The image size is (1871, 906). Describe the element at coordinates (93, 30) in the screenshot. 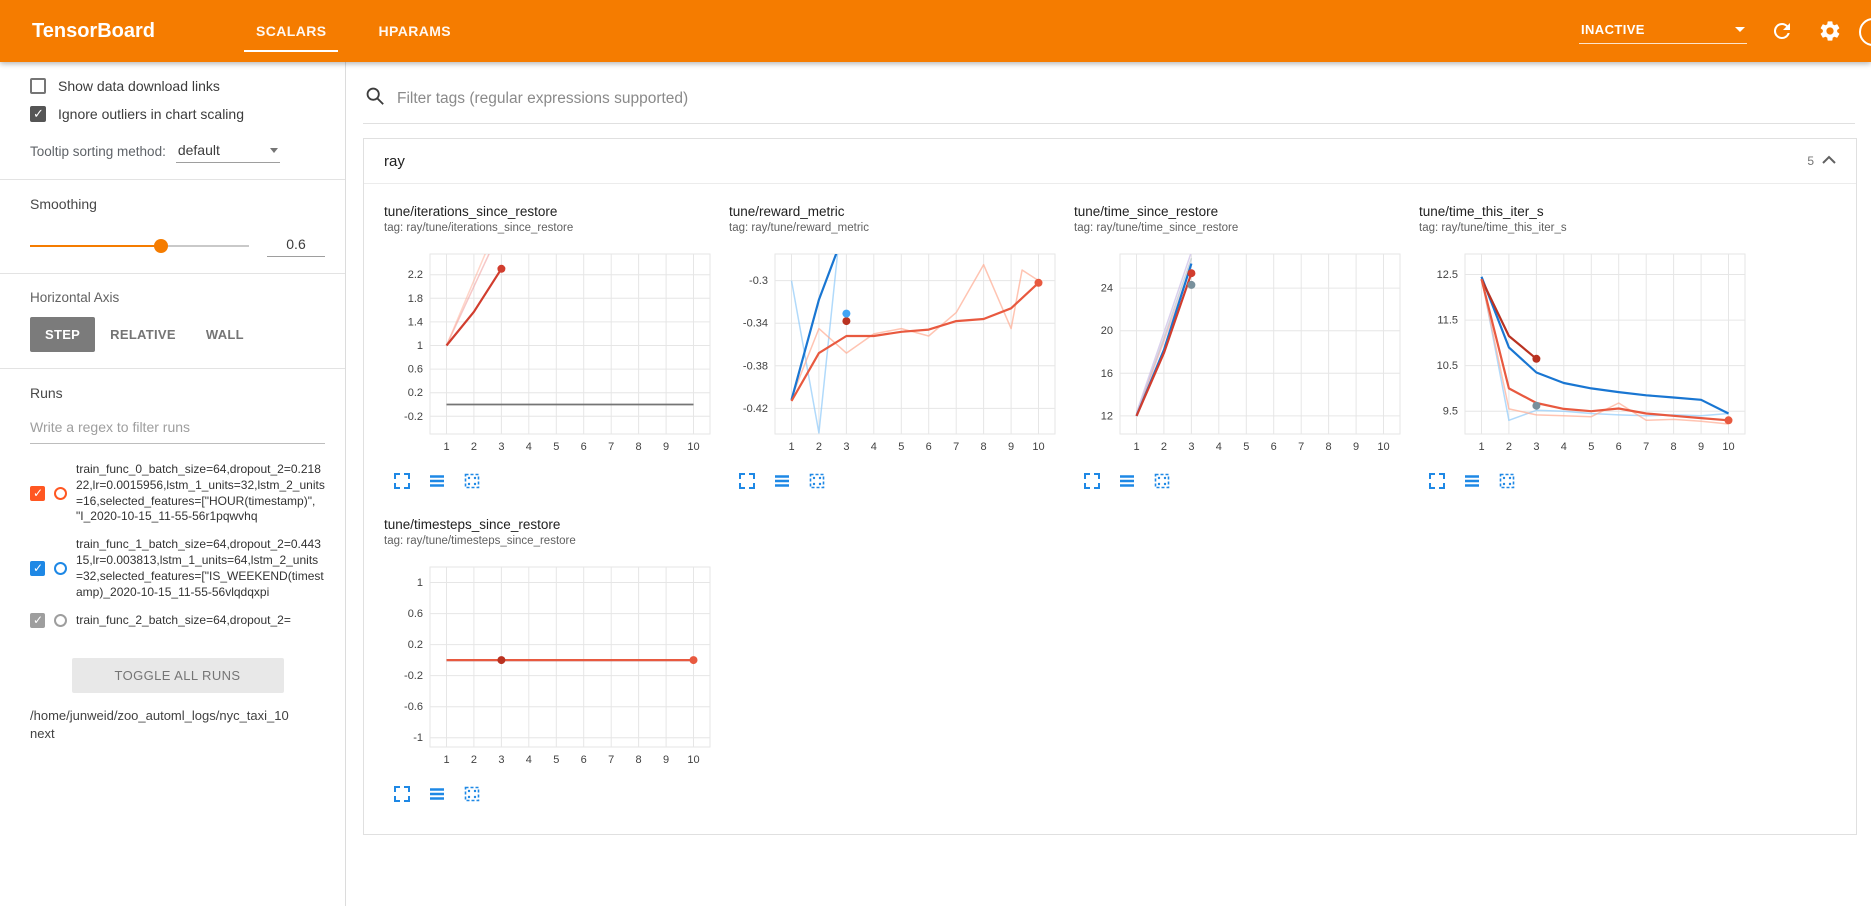

I see `app-logo: TensorBoard` at that location.